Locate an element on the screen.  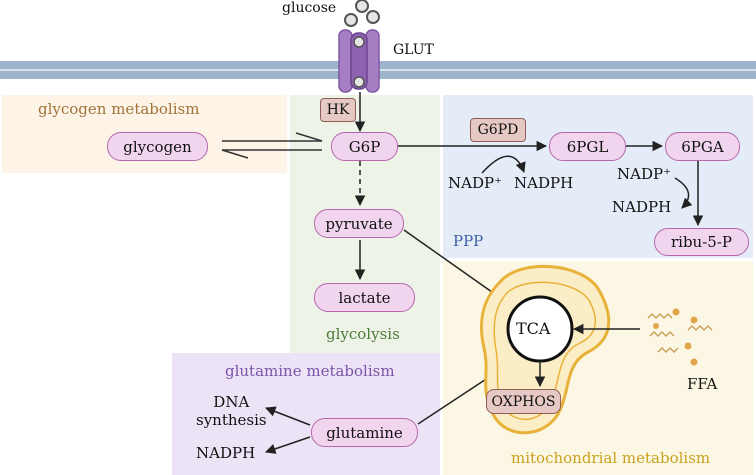
ppp-label: PPP is located at coordinates (468, 241).